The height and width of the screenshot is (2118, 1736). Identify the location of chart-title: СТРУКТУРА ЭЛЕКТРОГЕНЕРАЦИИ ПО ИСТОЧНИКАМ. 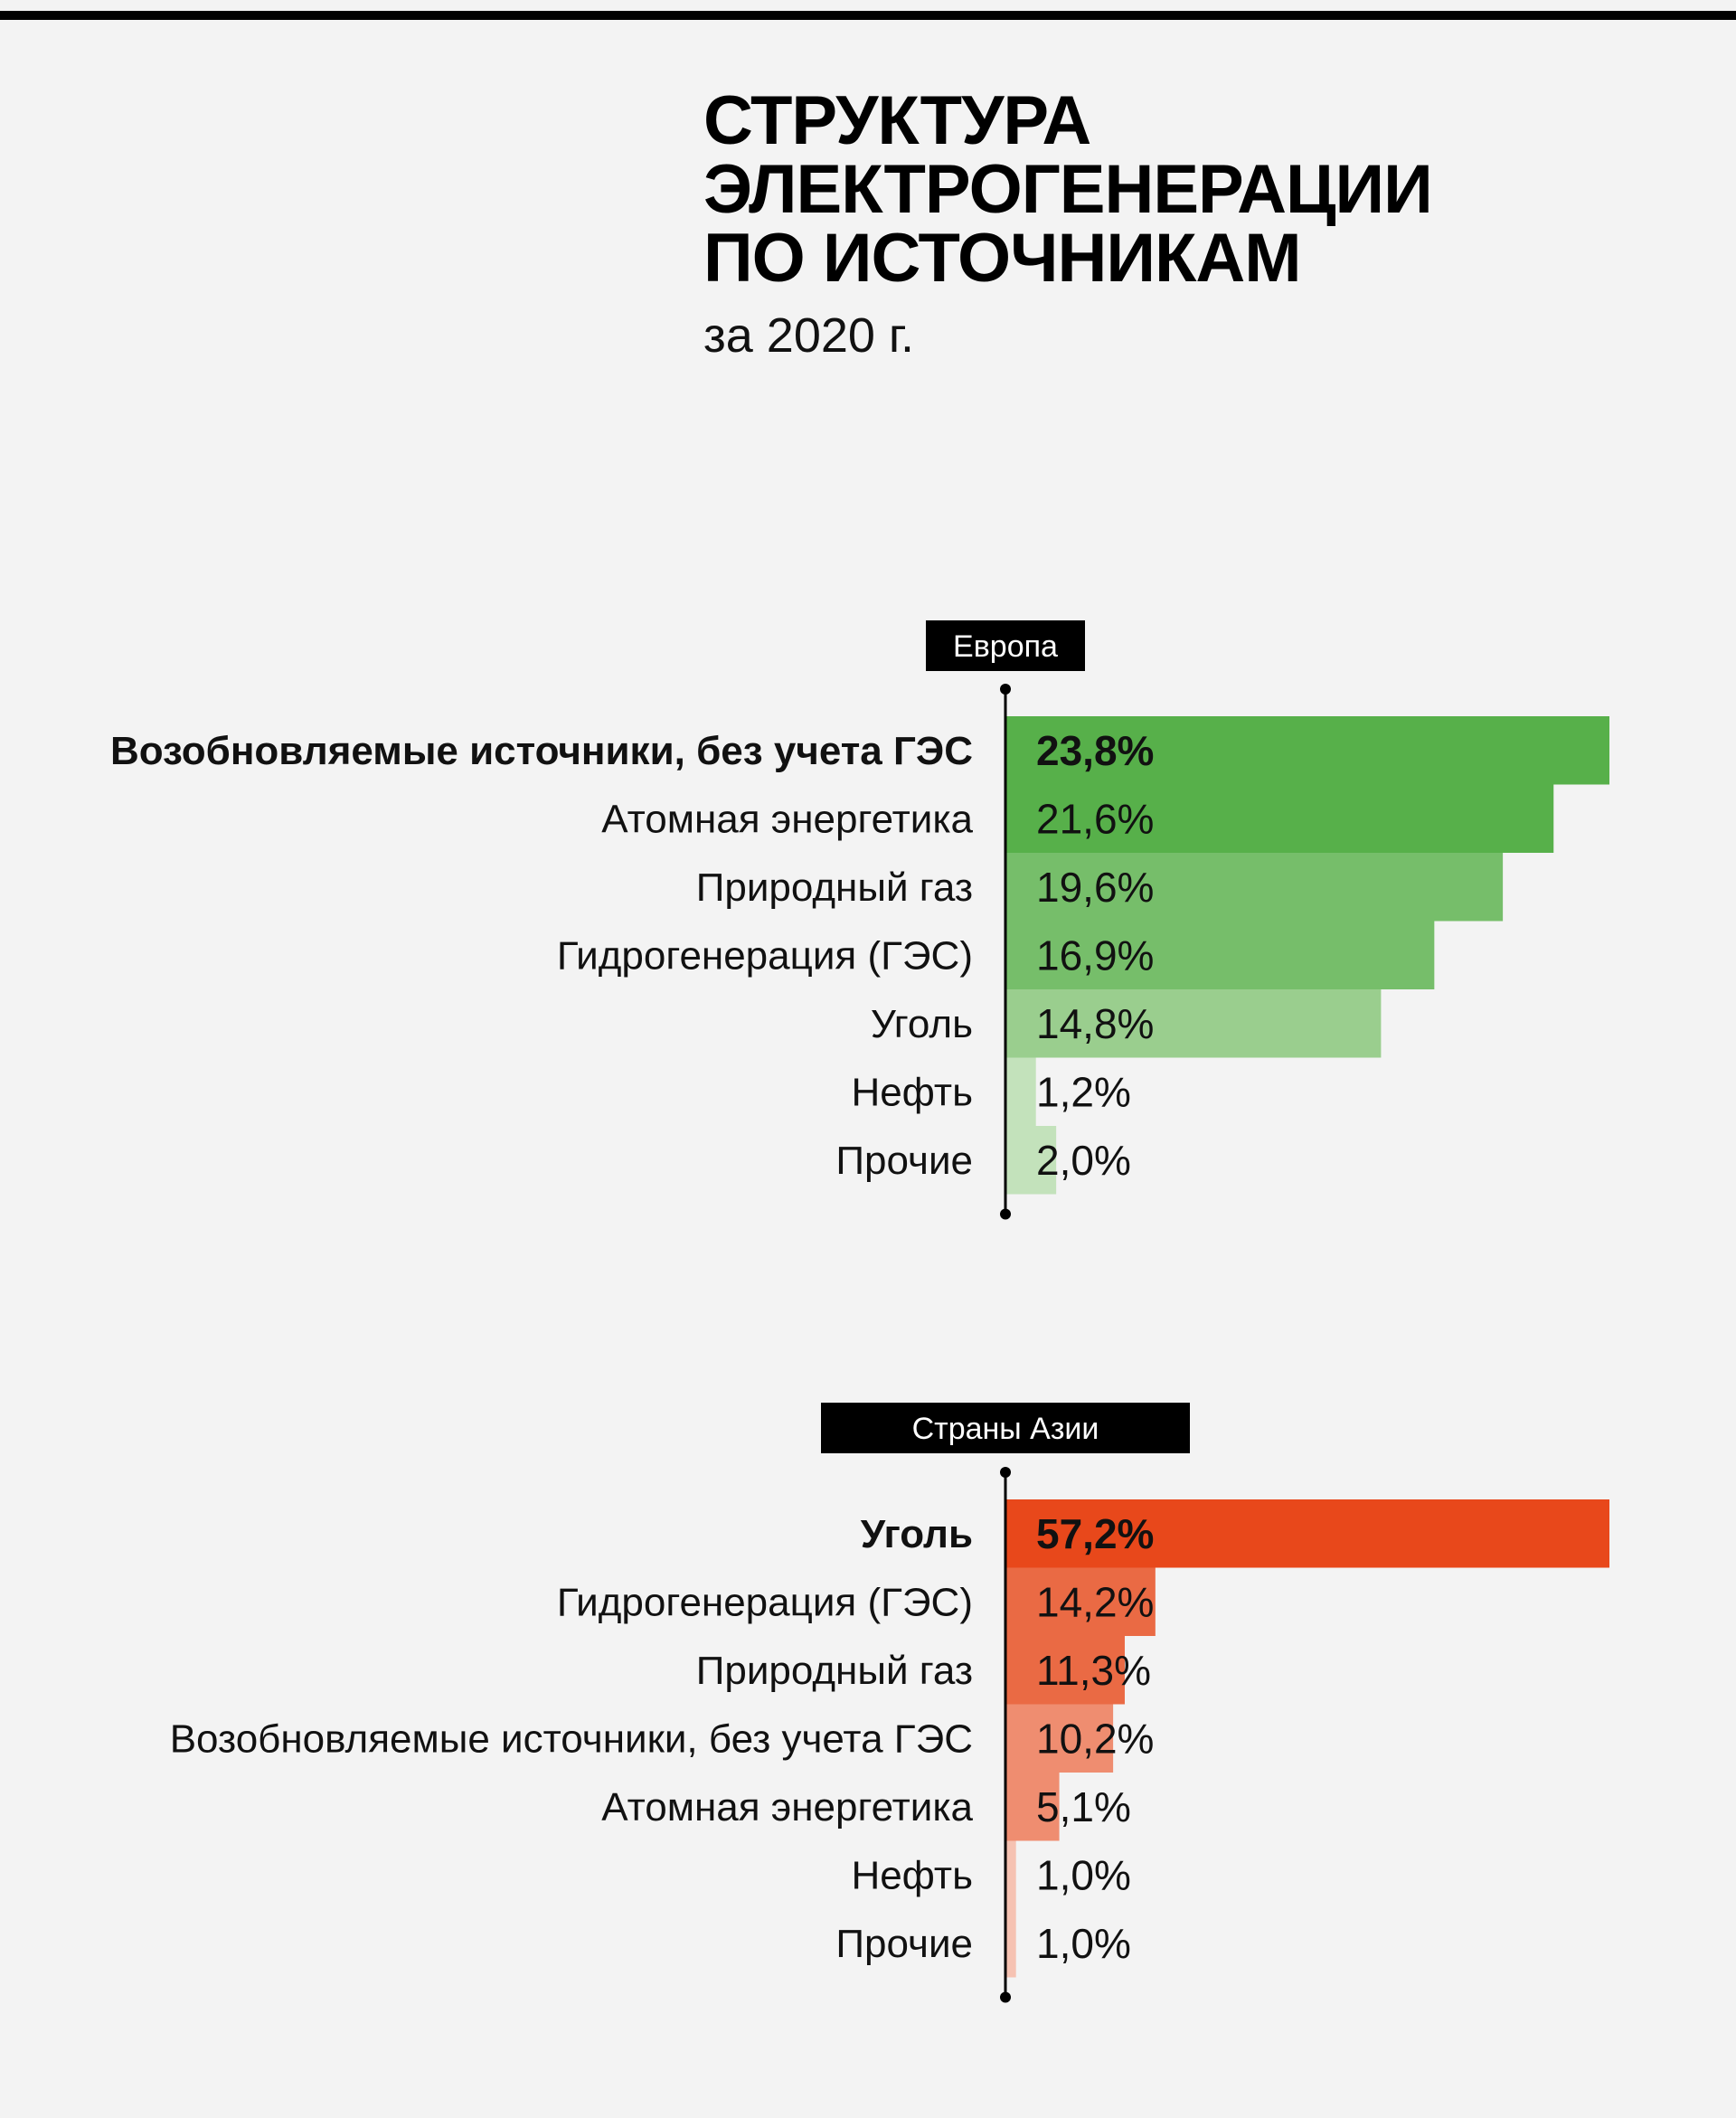
(1068, 189).